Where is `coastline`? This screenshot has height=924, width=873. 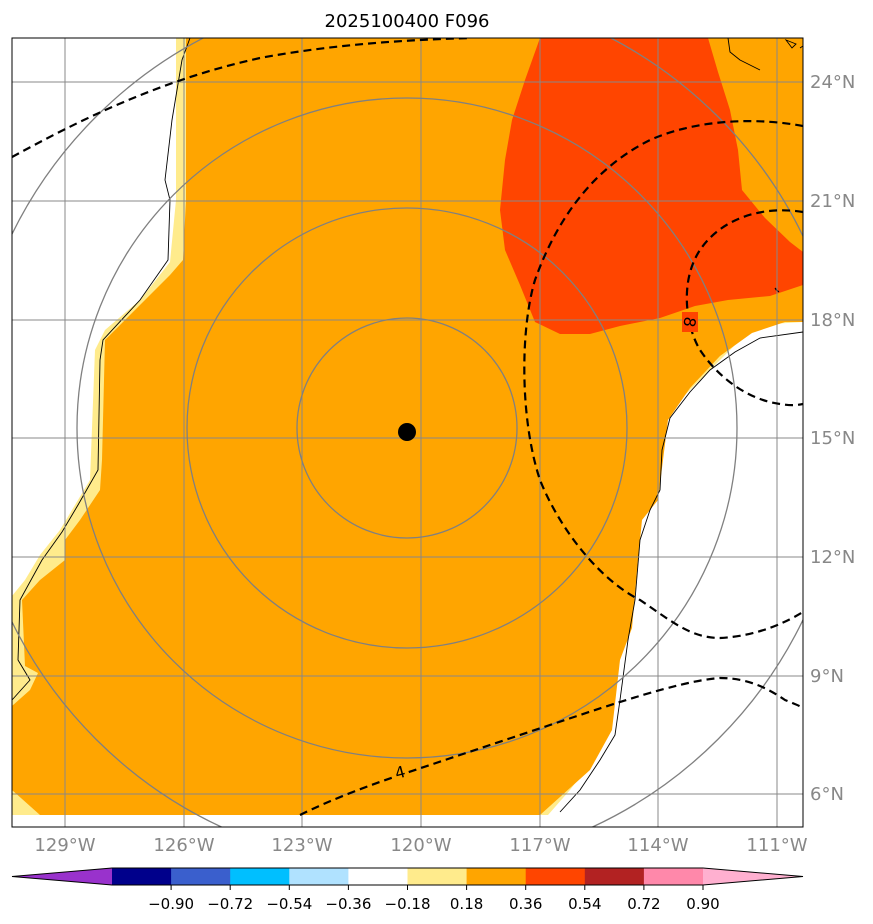 coastline is located at coordinates (101, 369).